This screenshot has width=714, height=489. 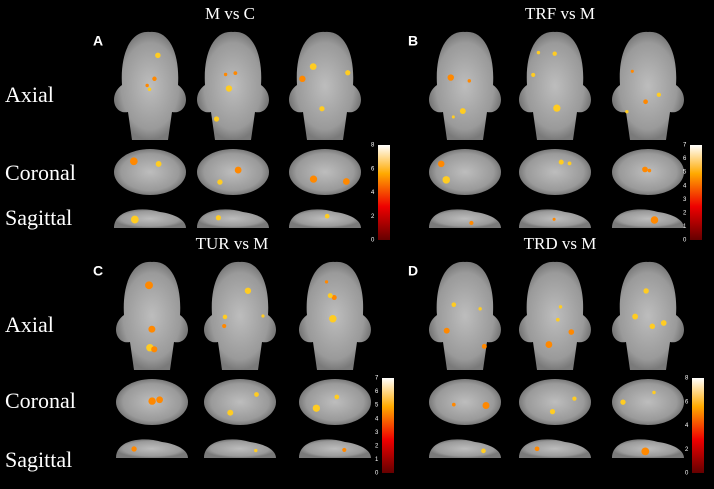 What do you see at coordinates (413, 271) in the screenshot?
I see `panel-label: D` at bounding box center [413, 271].